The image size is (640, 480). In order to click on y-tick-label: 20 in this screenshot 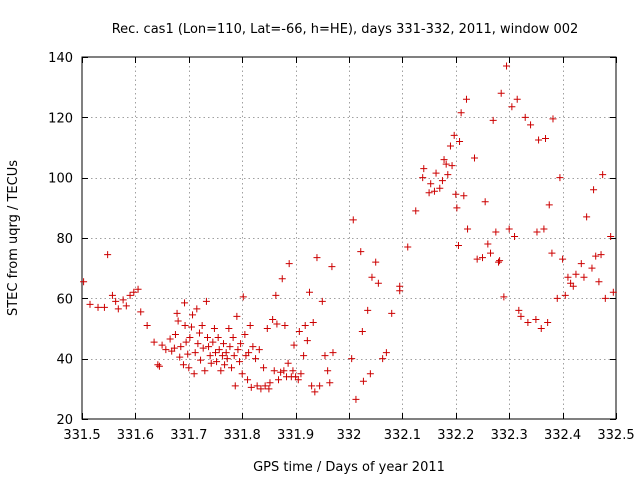, I will do `click(64, 420)`.